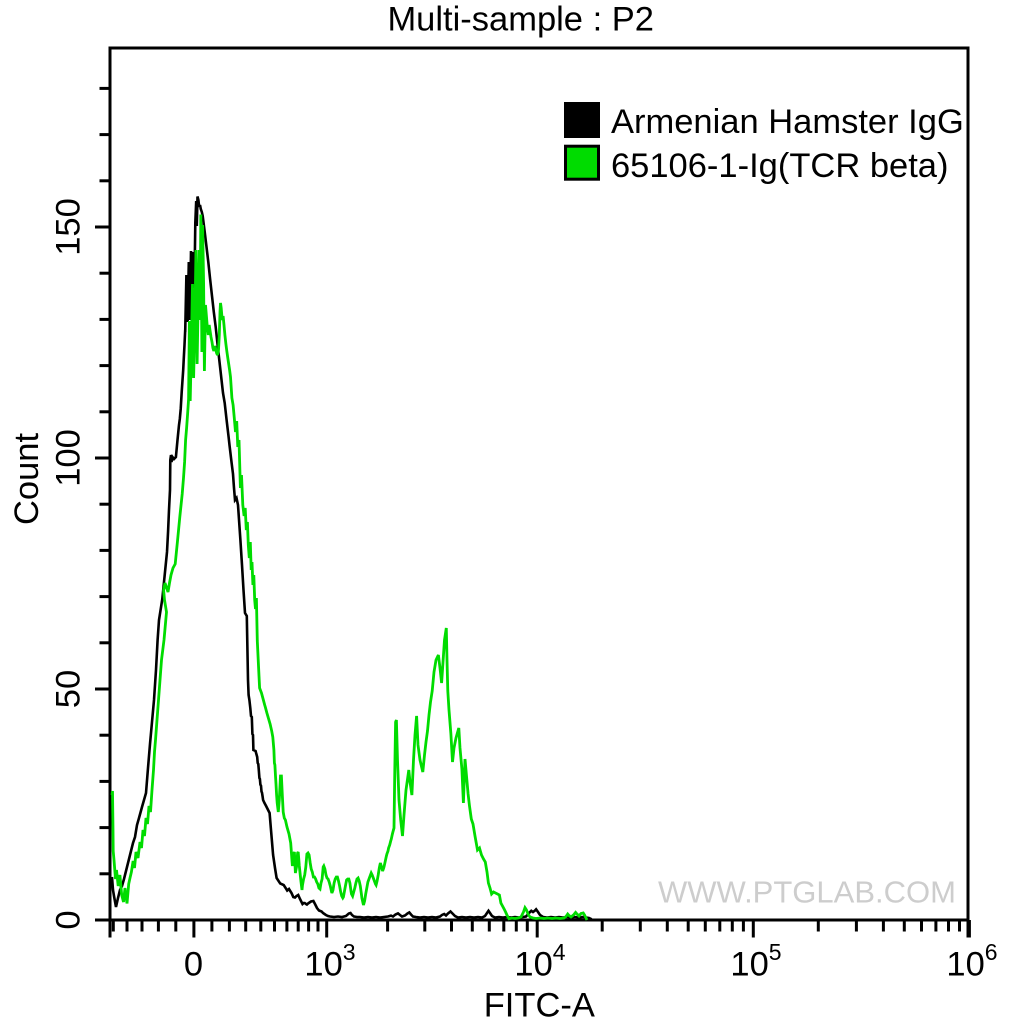  What do you see at coordinates (69, 458) in the screenshot?
I see `svg-text: 100` at bounding box center [69, 458].